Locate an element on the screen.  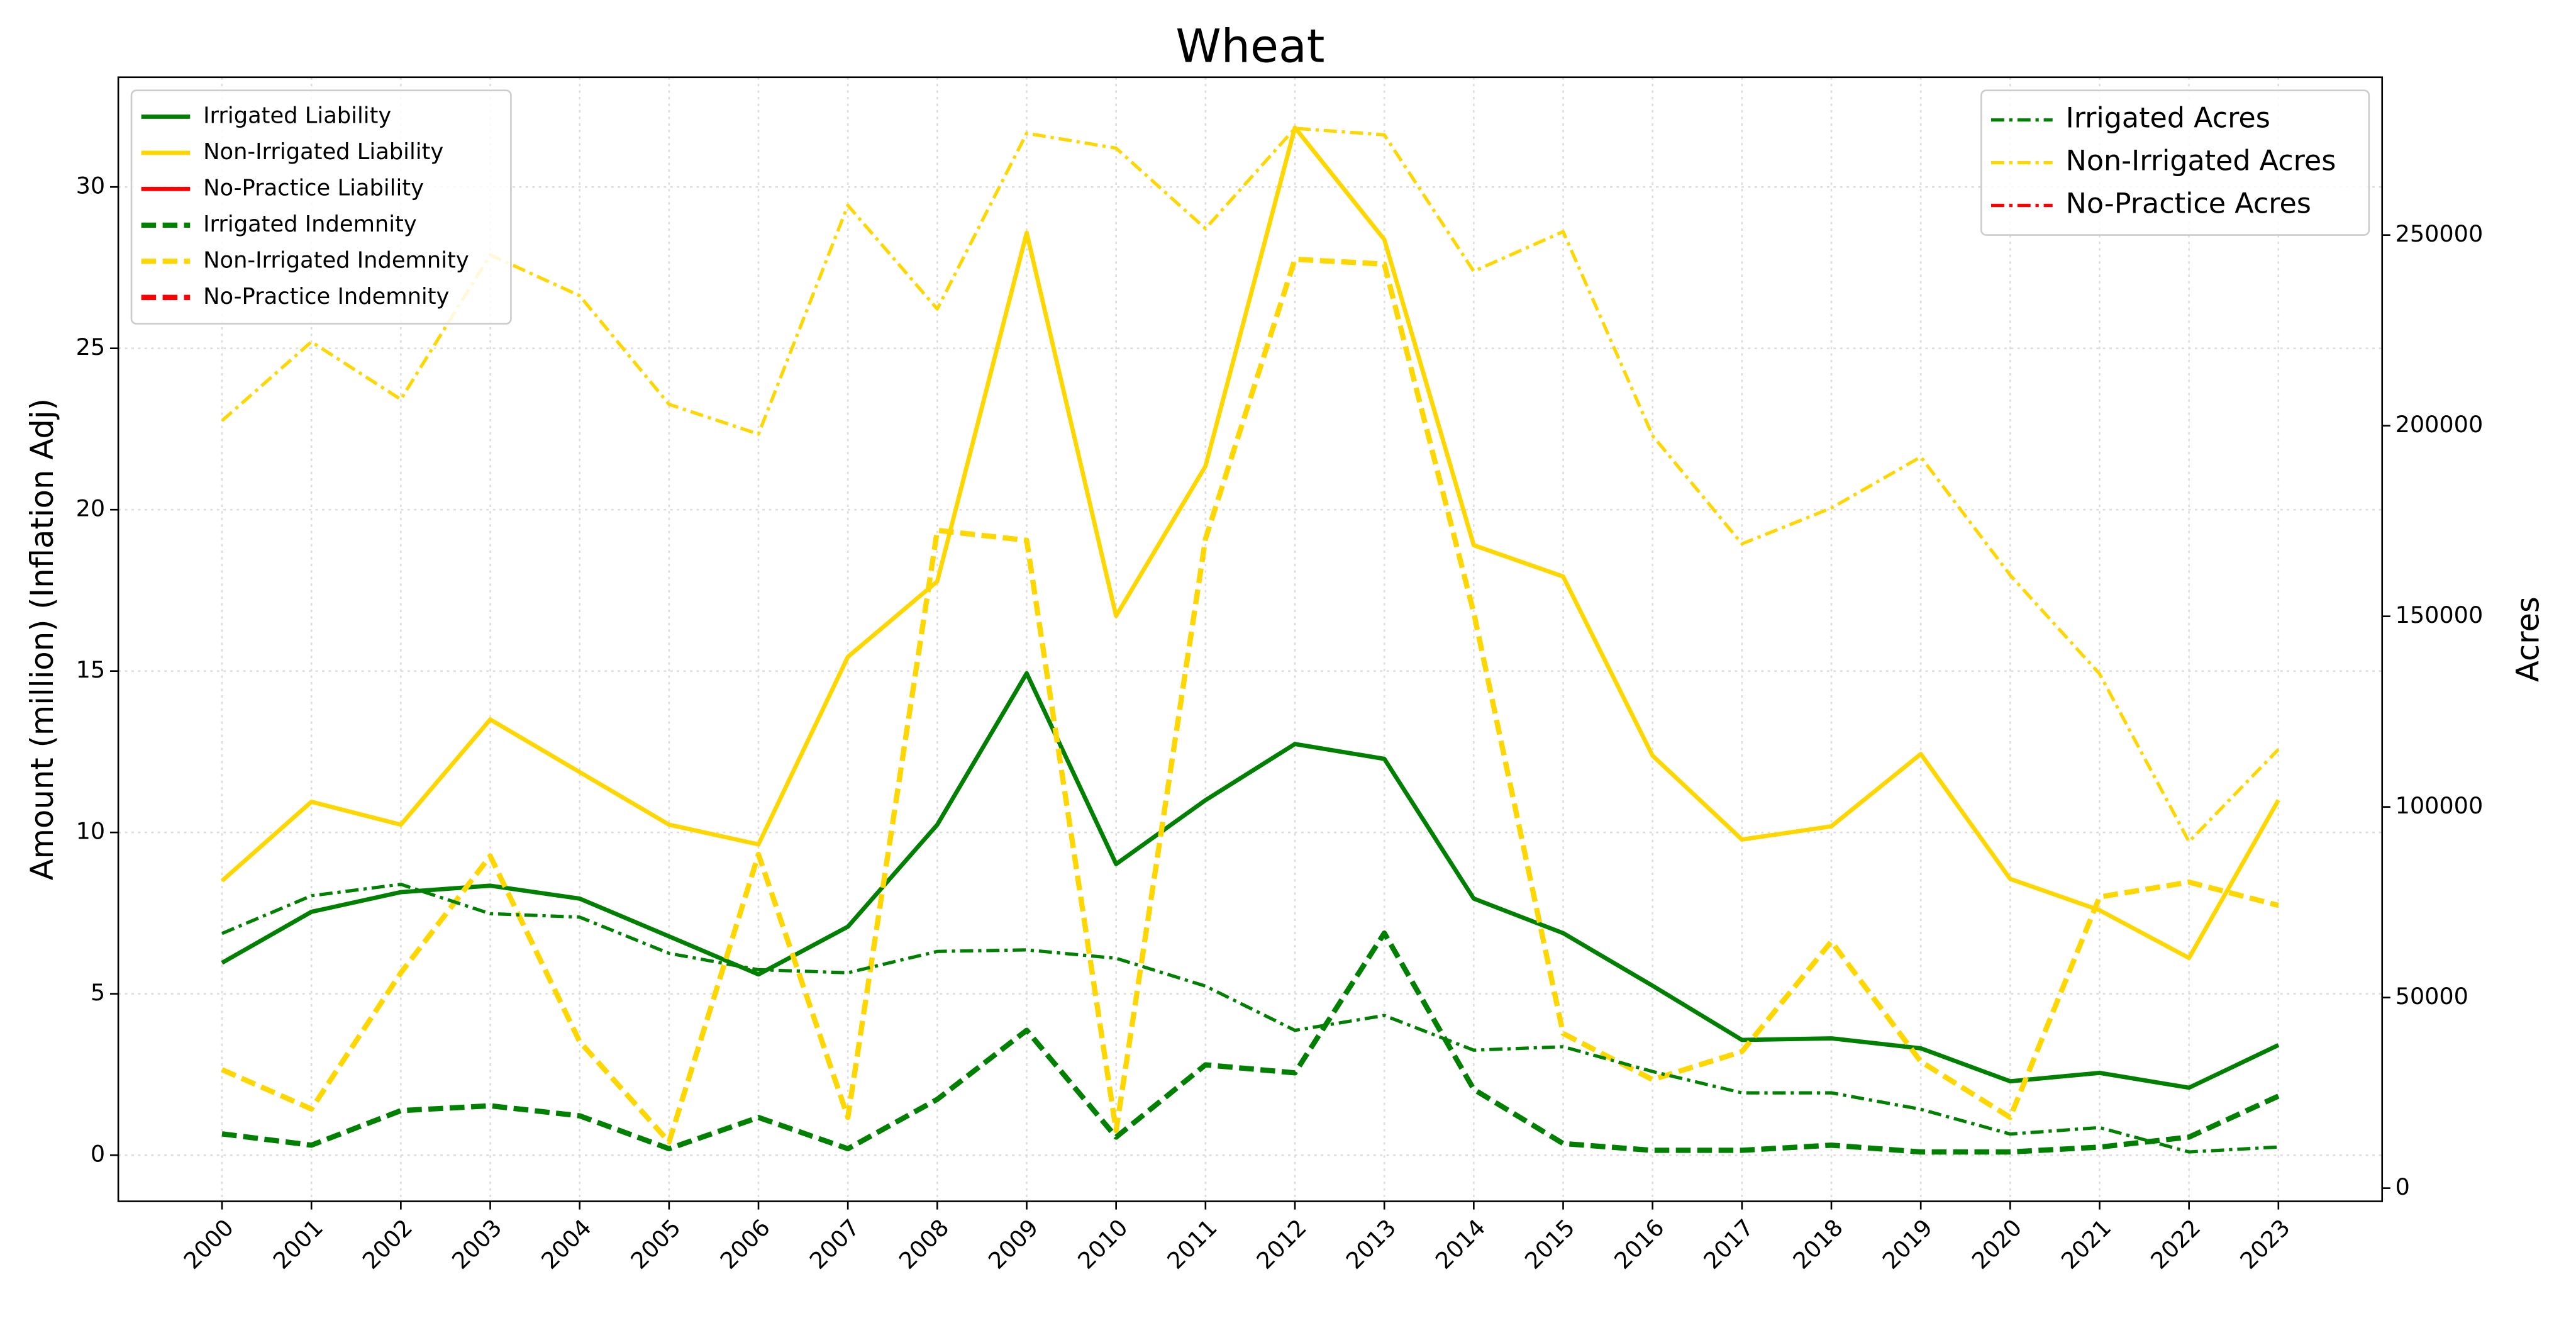
legend-label: No-Practice Indemnity is located at coordinates (326, 297).